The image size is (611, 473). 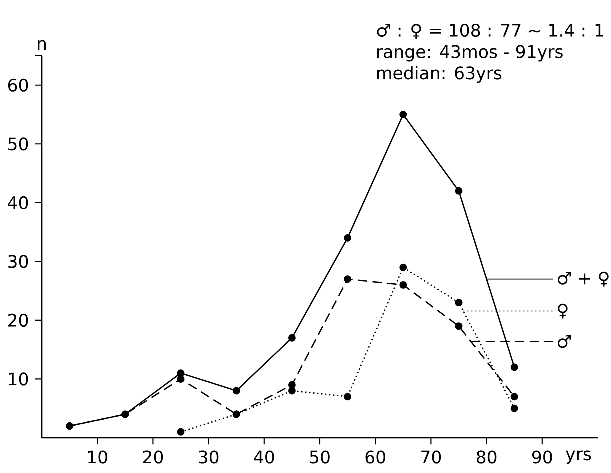 I want to click on x-tick-label: 40, so click(x=264, y=457).